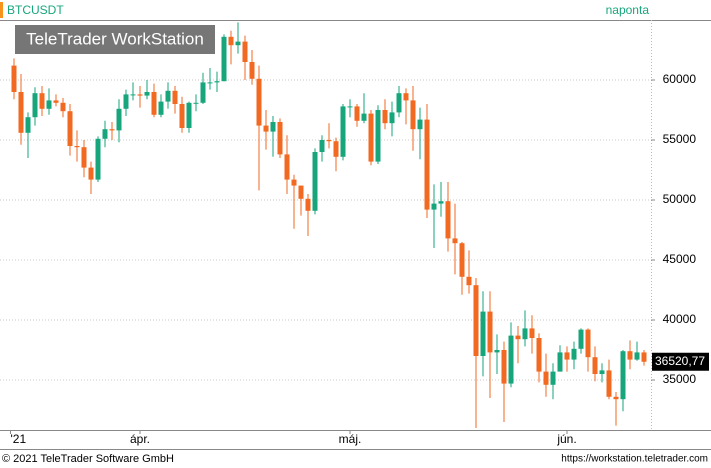  I want to click on y-tick-label: 40000, so click(680, 319).